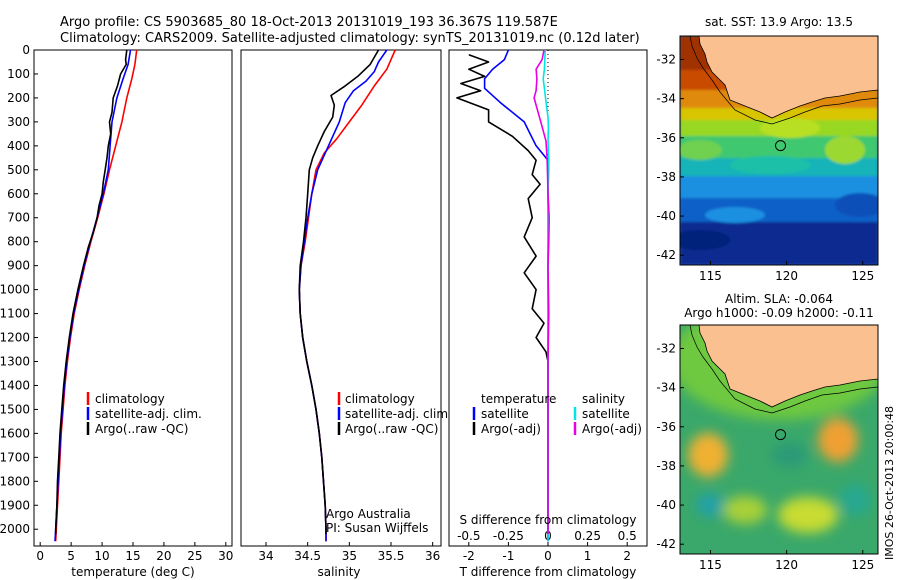 The height and width of the screenshot is (580, 900). What do you see at coordinates (18, 218) in the screenshot?
I see `y-tick-label: 700` at bounding box center [18, 218].